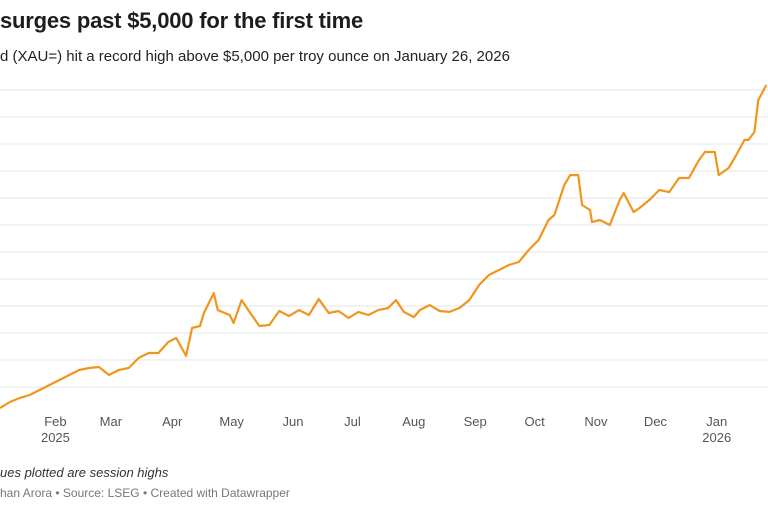 This screenshot has width=768, height=512. Describe the element at coordinates (182, 20) in the screenshot. I see `chart-title: surges past $5,000 for the first time` at that location.